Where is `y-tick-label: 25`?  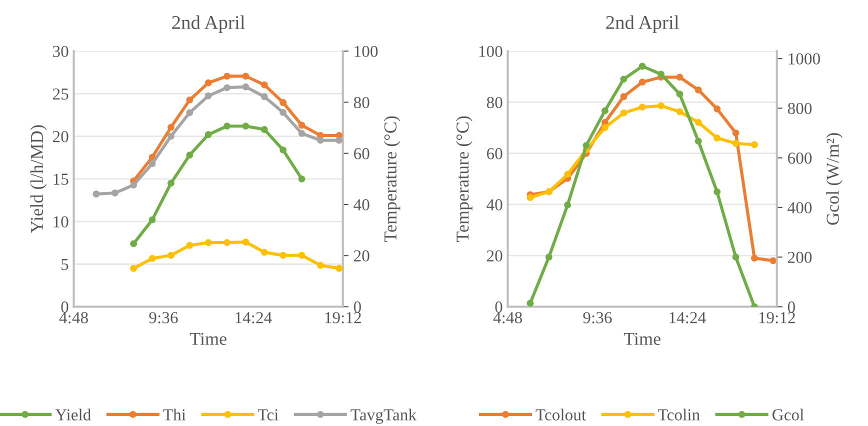
y-tick-label: 25 is located at coordinates (60, 94).